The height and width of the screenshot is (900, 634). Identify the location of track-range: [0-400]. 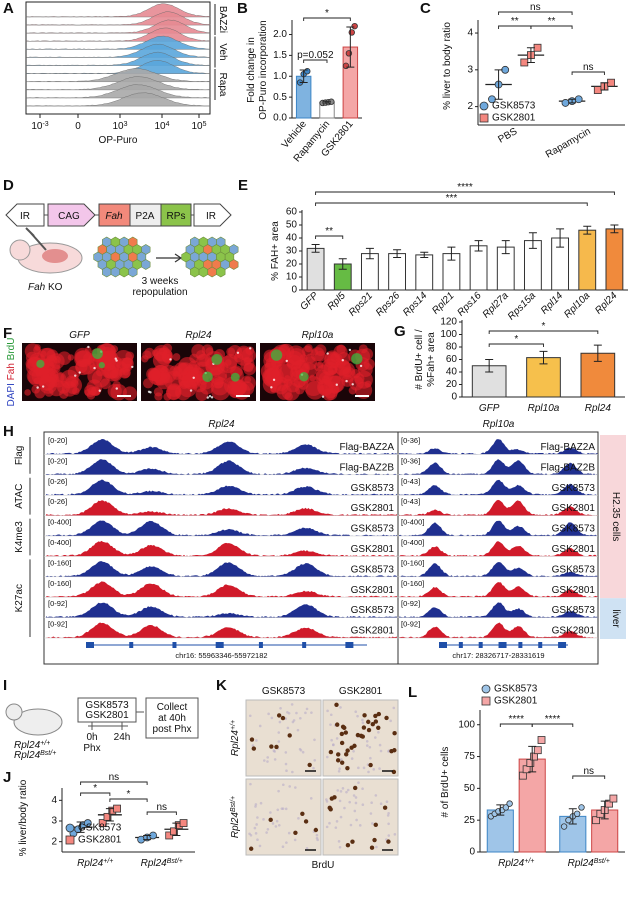
(412, 542).